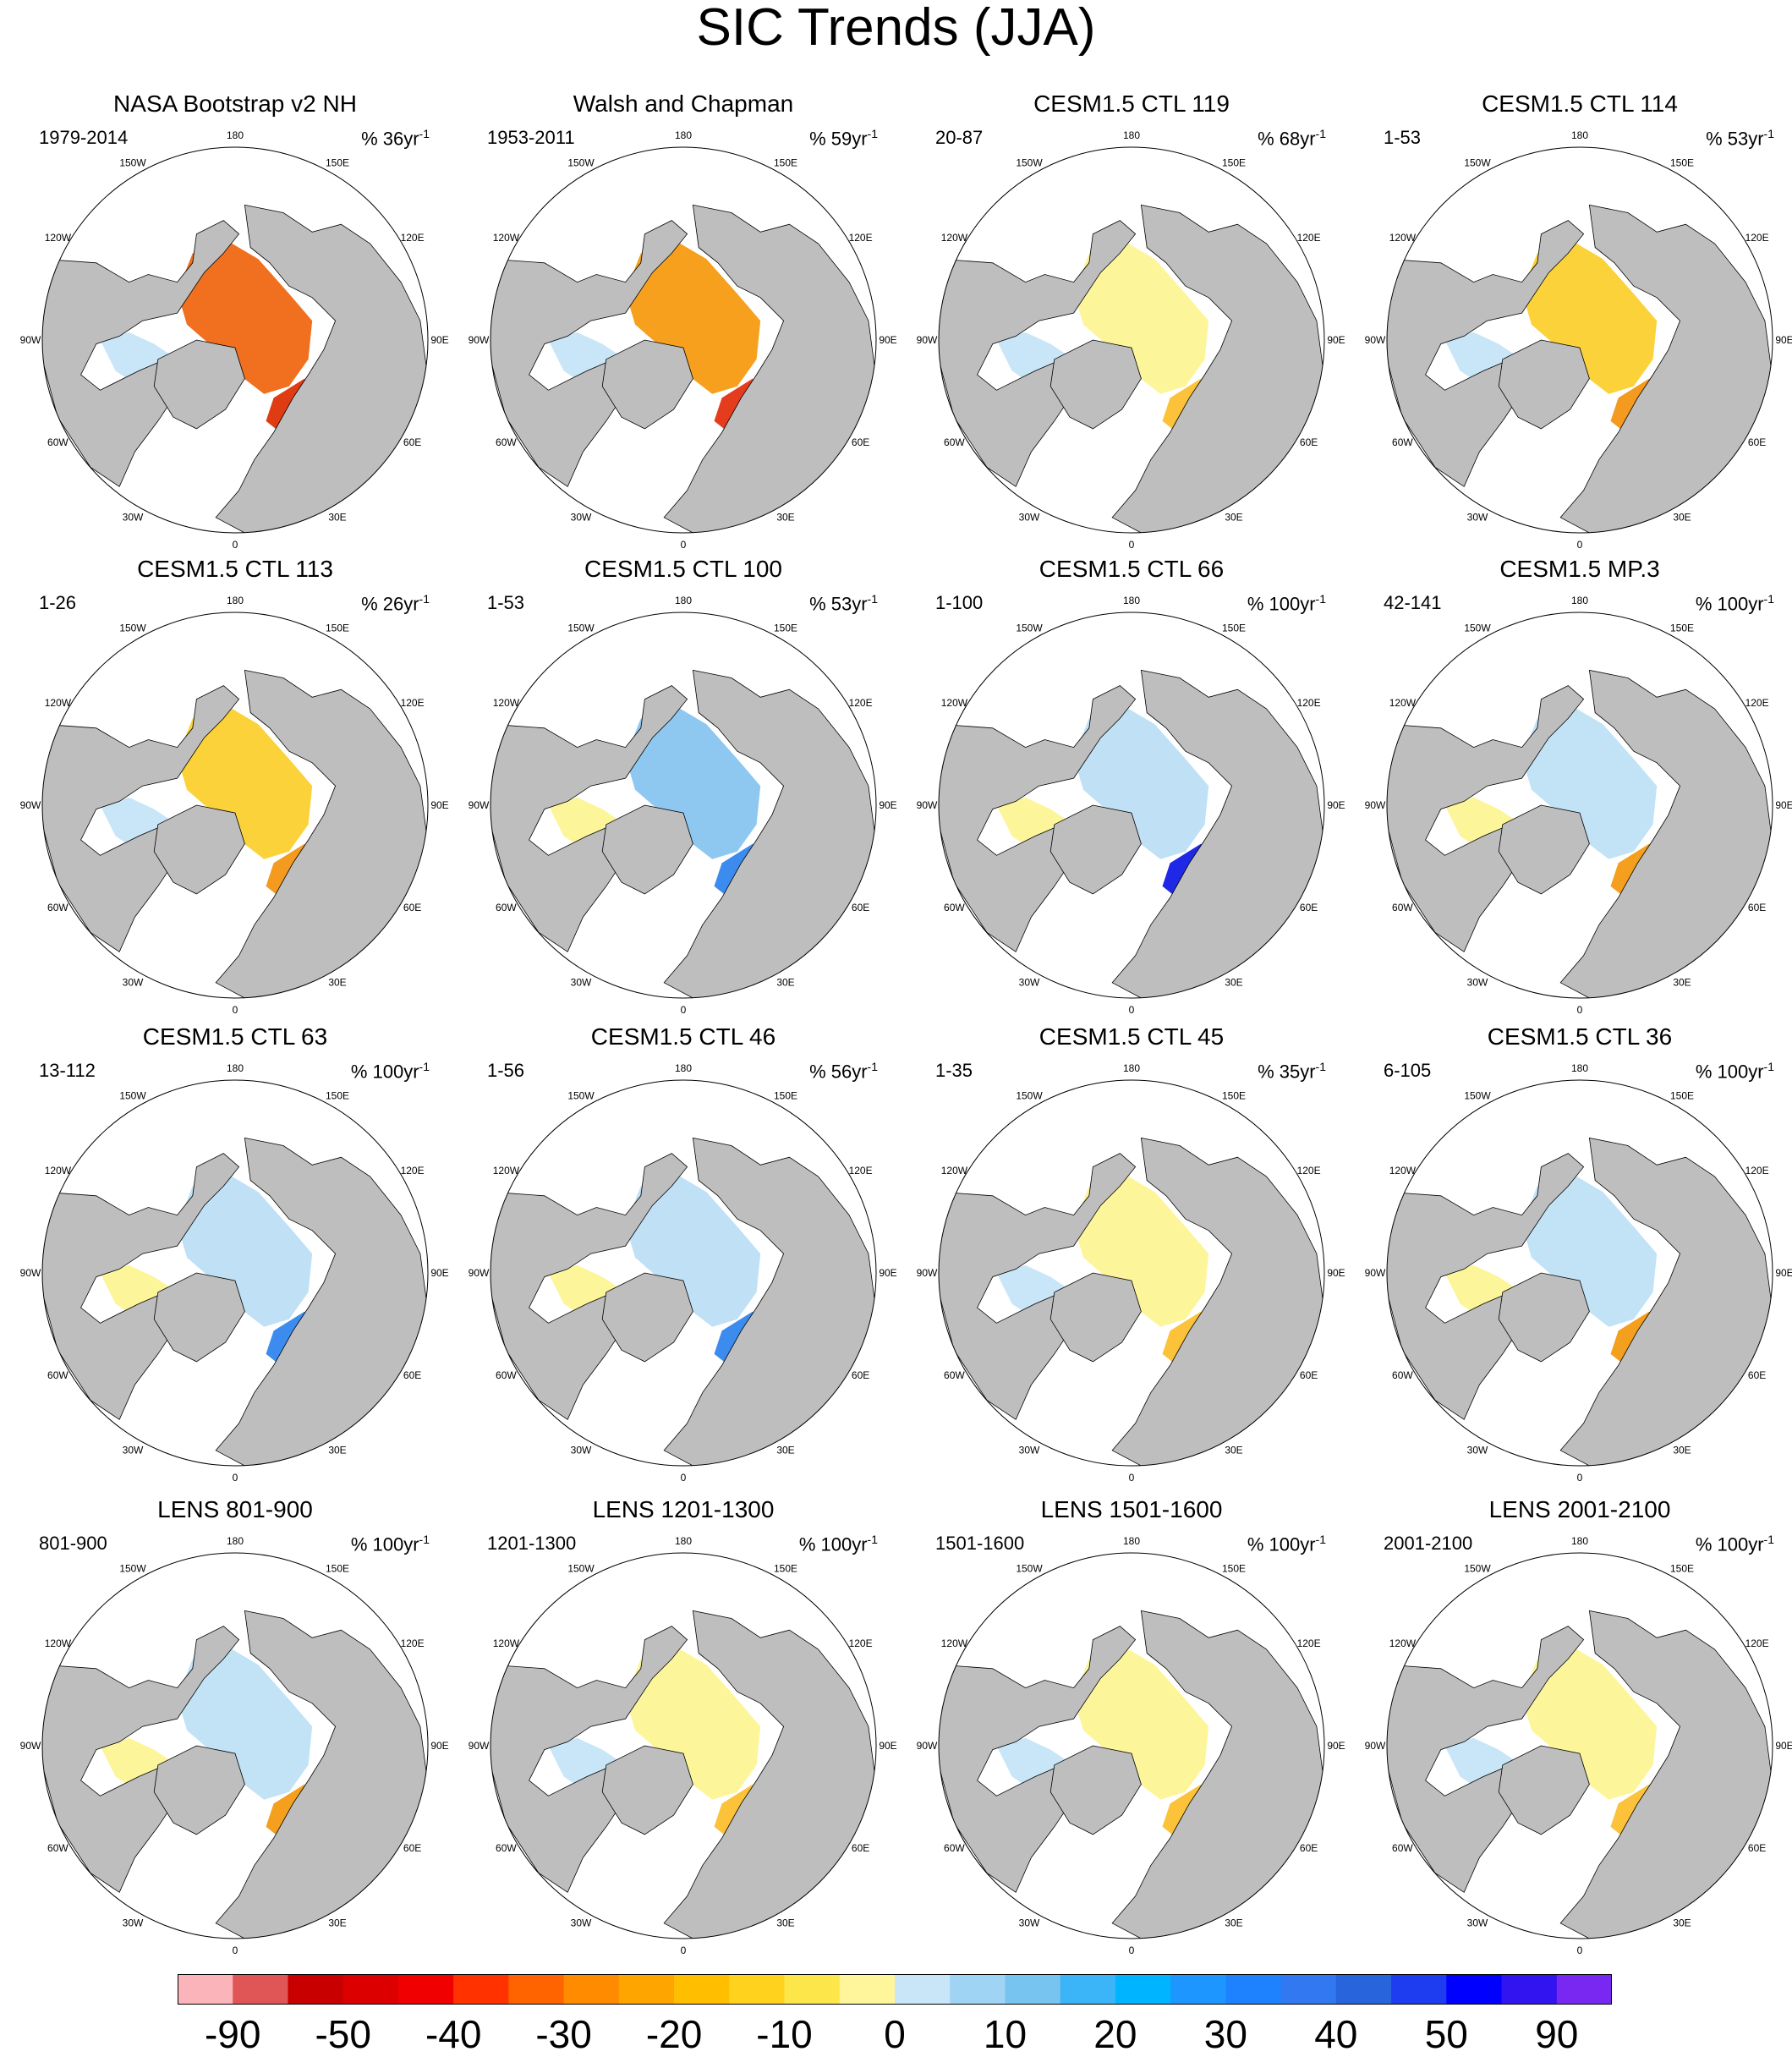 This screenshot has width=1792, height=2057. What do you see at coordinates (58, 602) in the screenshot?
I see `panel-period: 1-26` at bounding box center [58, 602].